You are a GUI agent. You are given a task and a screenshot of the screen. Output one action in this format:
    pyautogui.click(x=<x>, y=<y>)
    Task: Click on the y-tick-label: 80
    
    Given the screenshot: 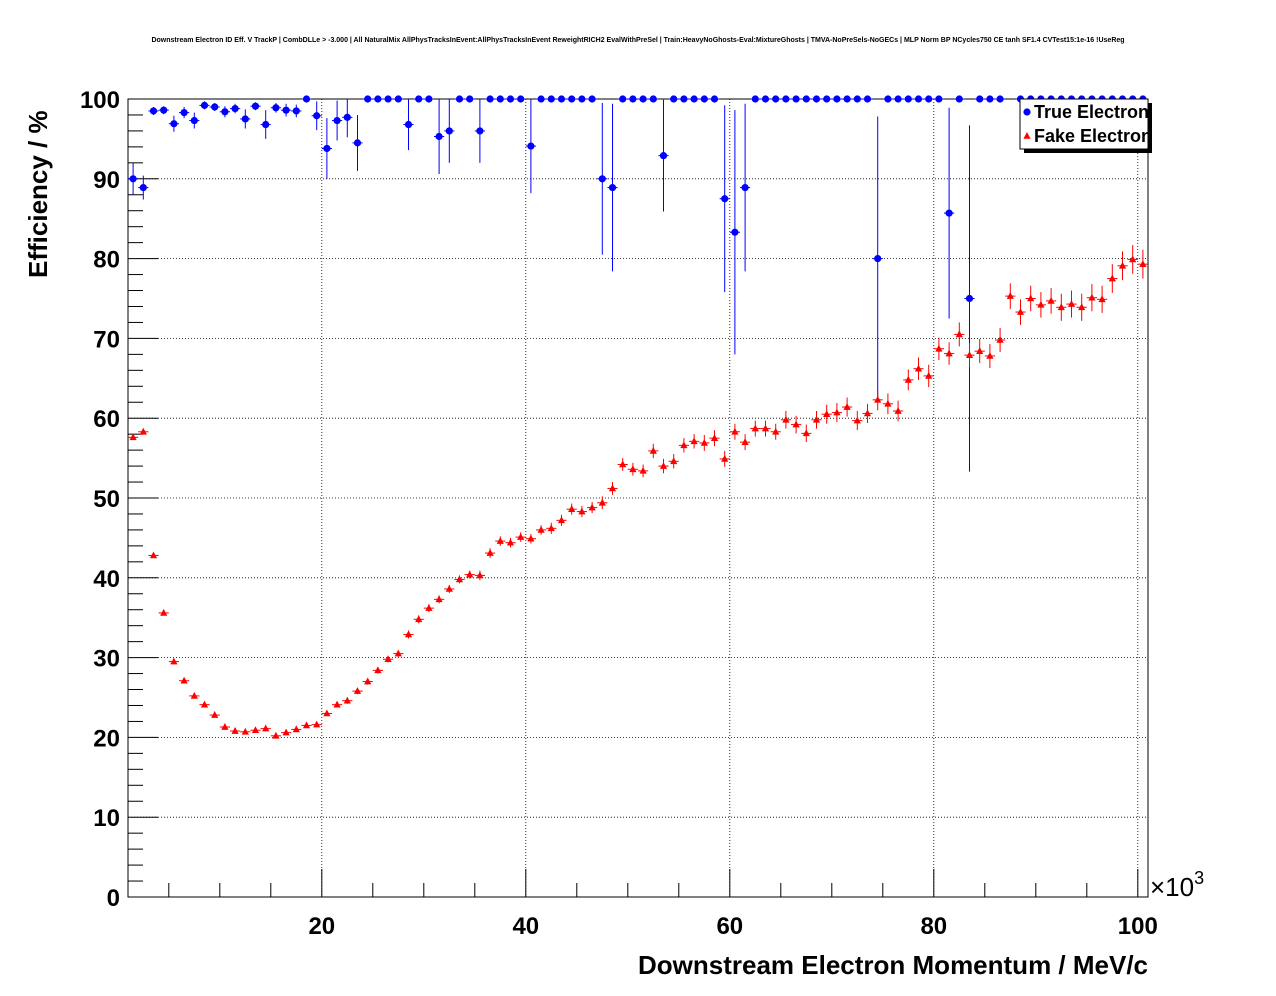 What is the action you would take?
    pyautogui.click(x=106, y=260)
    